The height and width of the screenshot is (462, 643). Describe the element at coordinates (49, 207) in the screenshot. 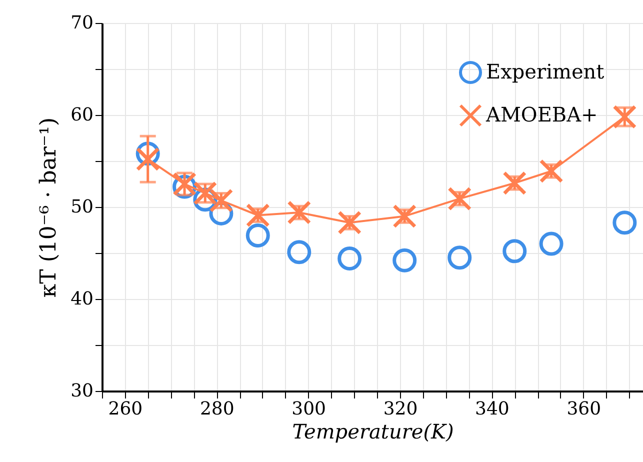

I see `y-axis-title: κT (10⁻⁶ · bar⁻¹)` at that location.